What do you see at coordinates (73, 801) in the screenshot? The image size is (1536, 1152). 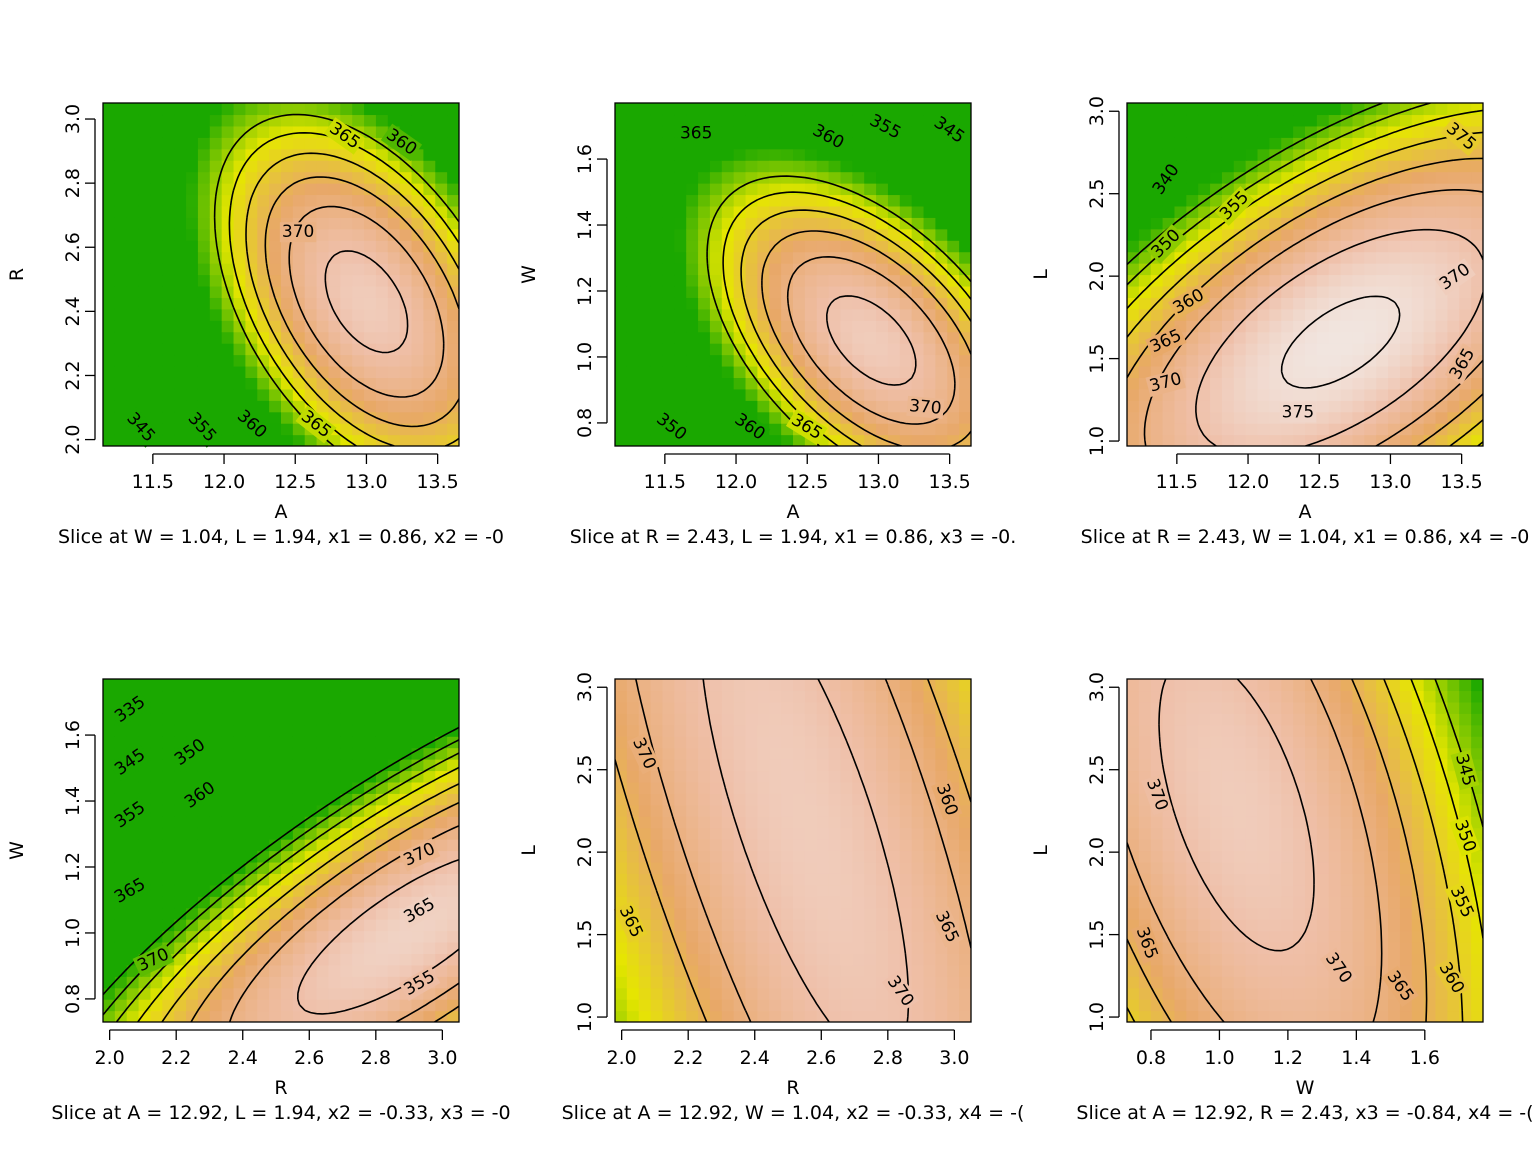 I see `y-tick-label: 1.4` at bounding box center [73, 801].